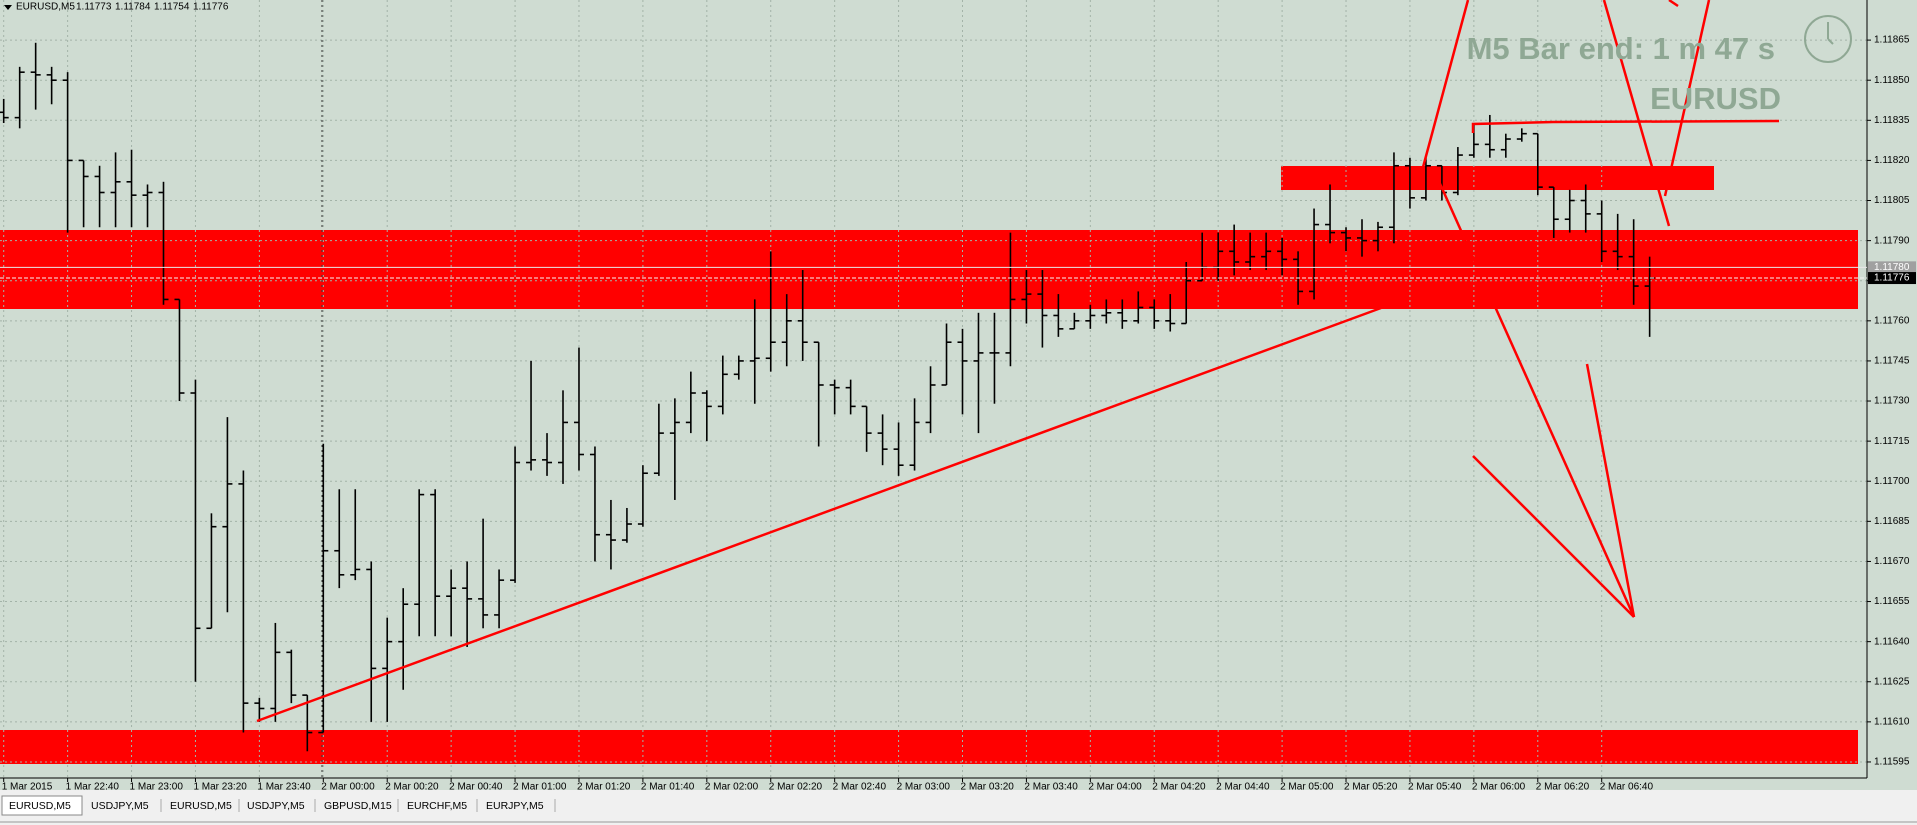 Image resolution: width=1917 pixels, height=825 pixels. Describe the element at coordinates (1892, 40) in the screenshot. I see `y-tick-label: 1.11865` at that location.